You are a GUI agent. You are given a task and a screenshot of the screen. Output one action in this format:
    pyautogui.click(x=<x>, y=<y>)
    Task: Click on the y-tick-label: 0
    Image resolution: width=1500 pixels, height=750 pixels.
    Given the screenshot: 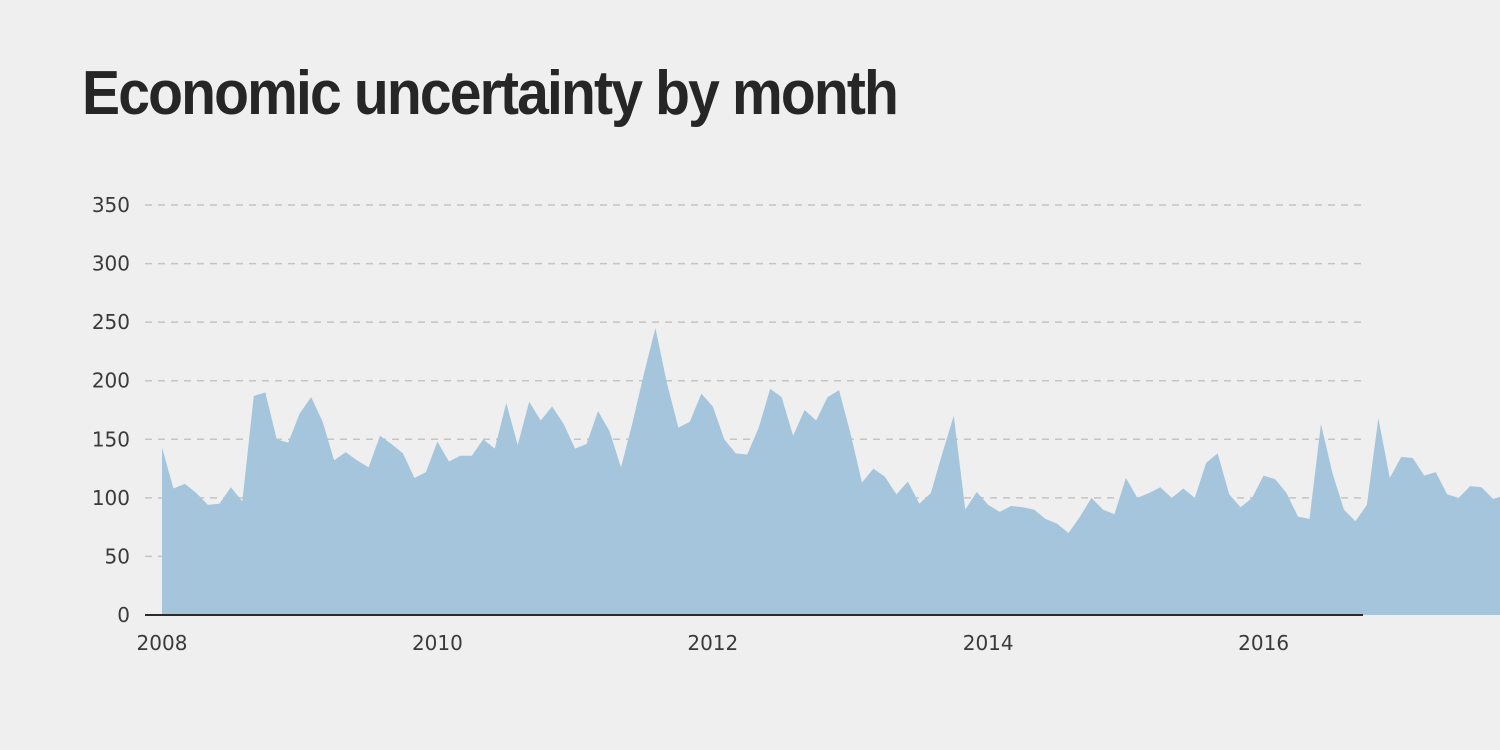 What is the action you would take?
    pyautogui.click(x=123, y=615)
    